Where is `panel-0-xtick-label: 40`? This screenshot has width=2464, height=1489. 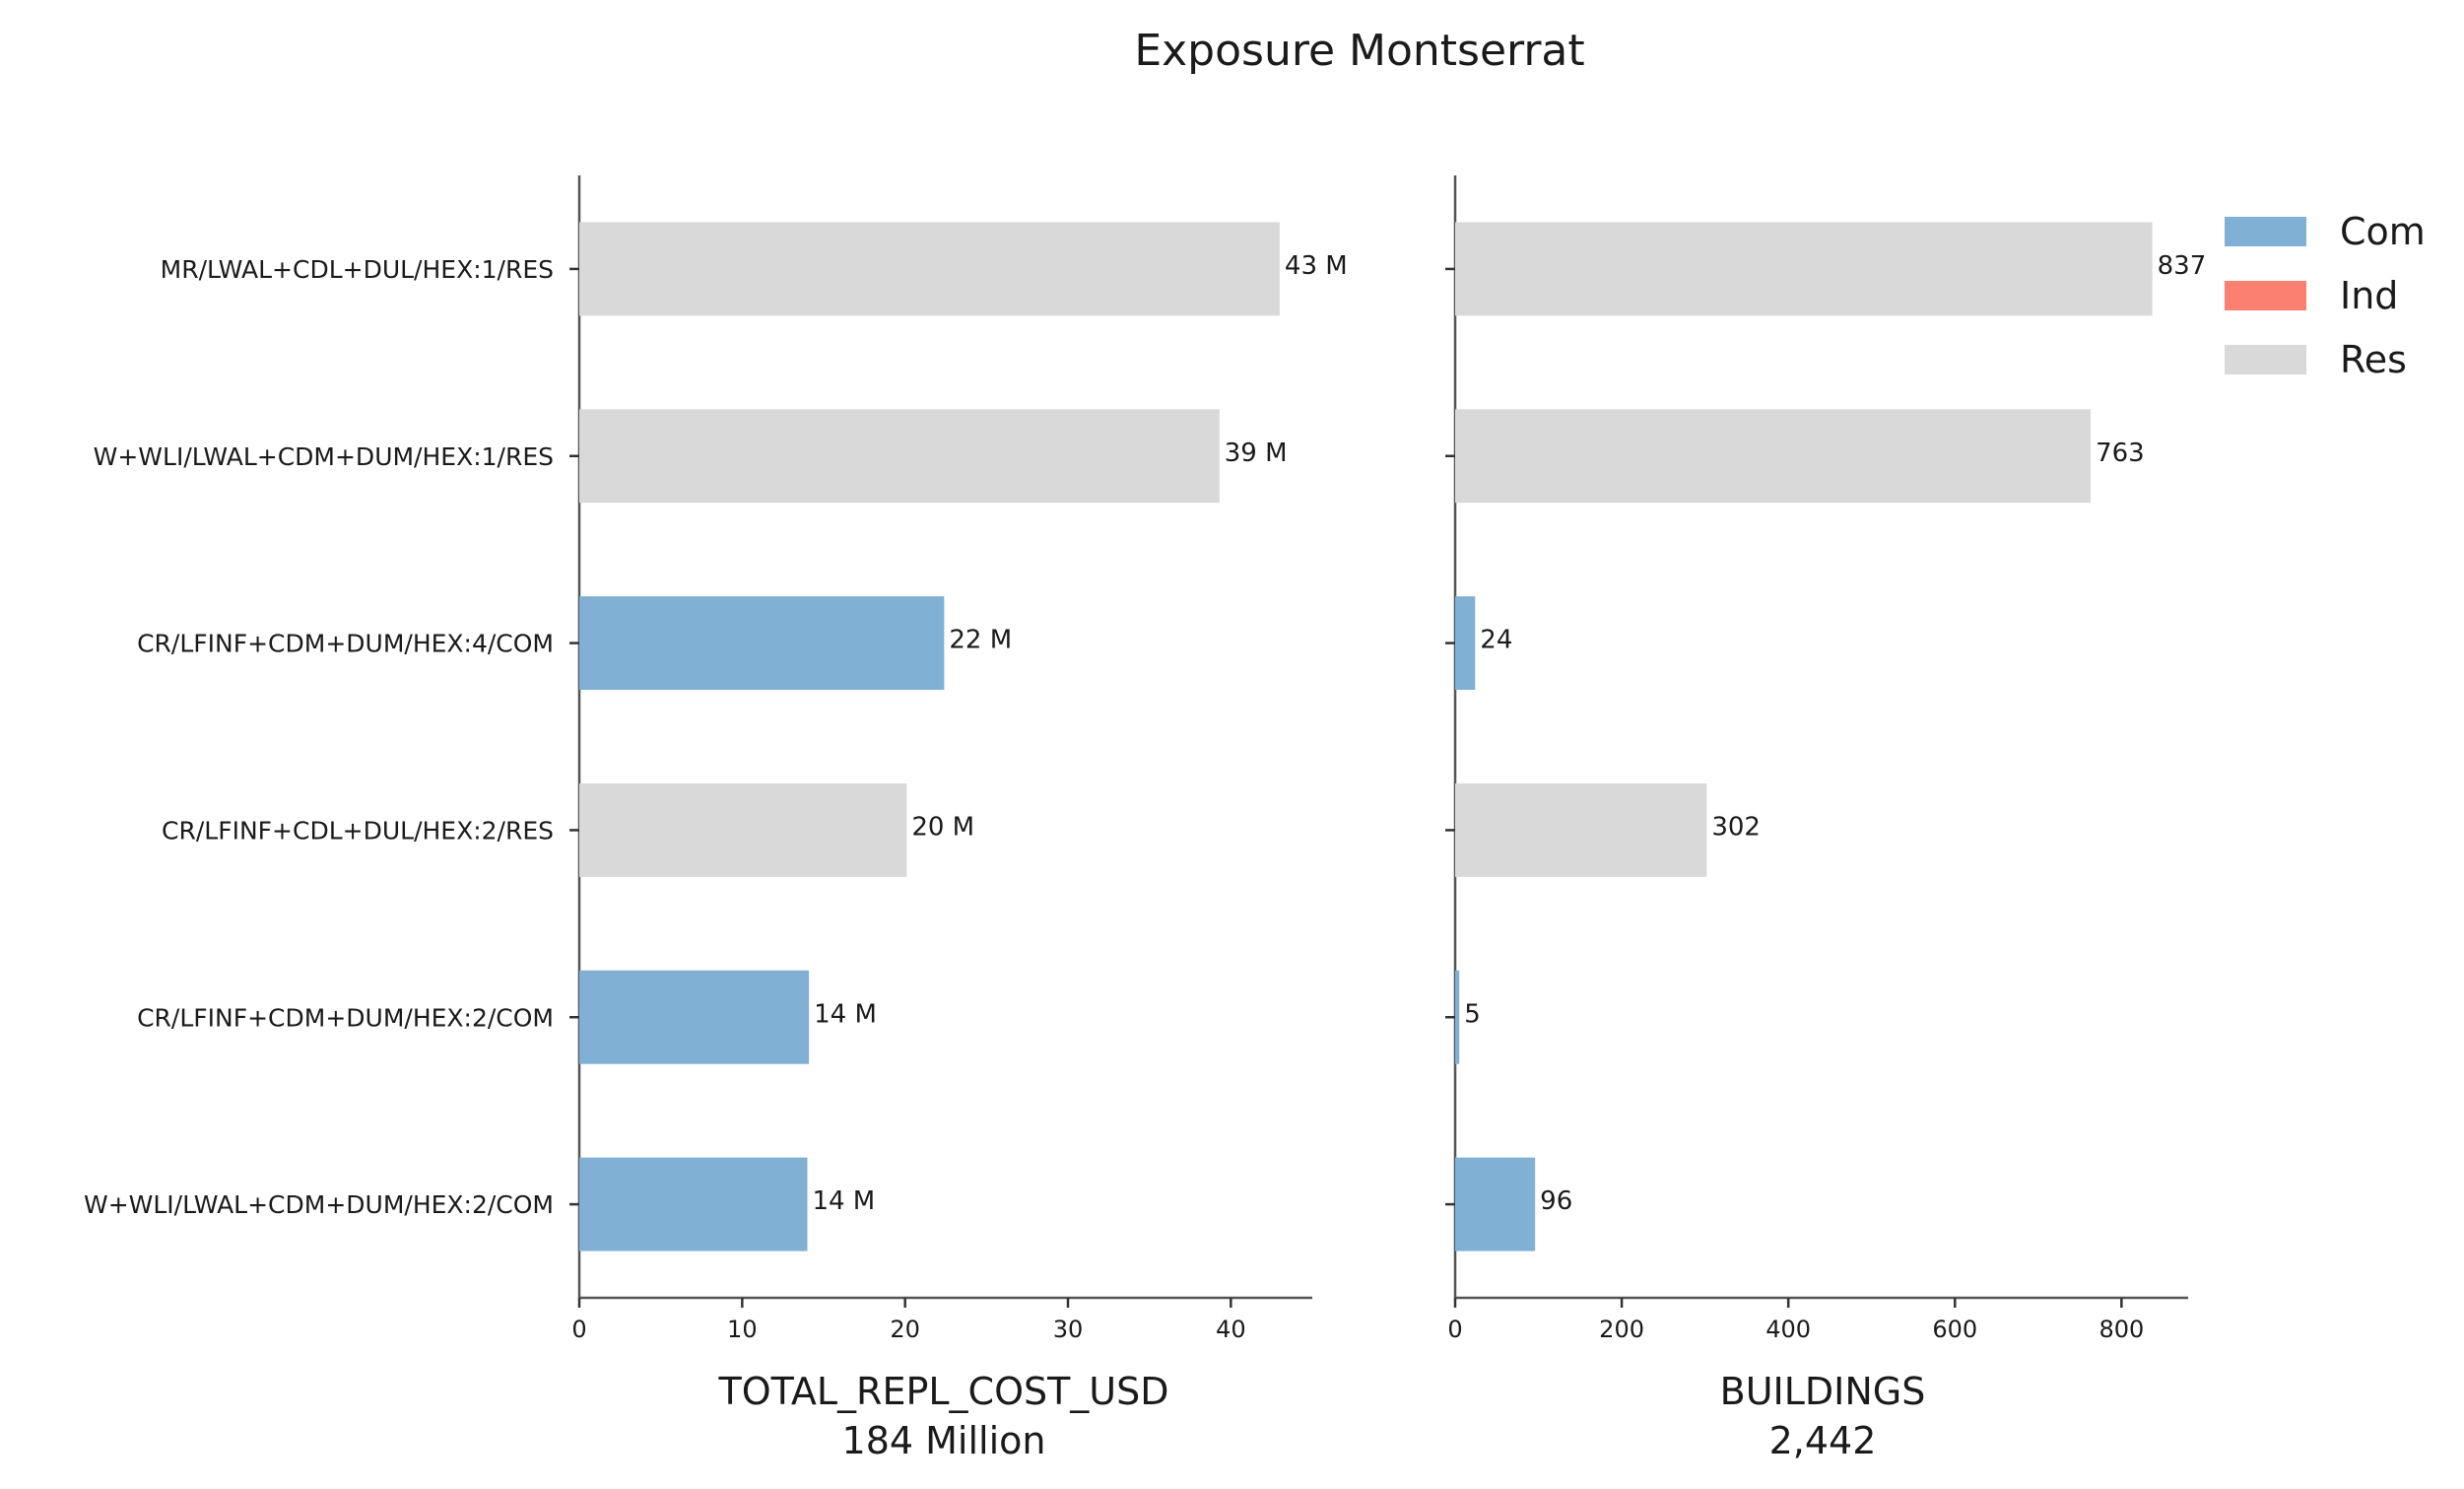 panel-0-xtick-label: 40 is located at coordinates (1231, 1329).